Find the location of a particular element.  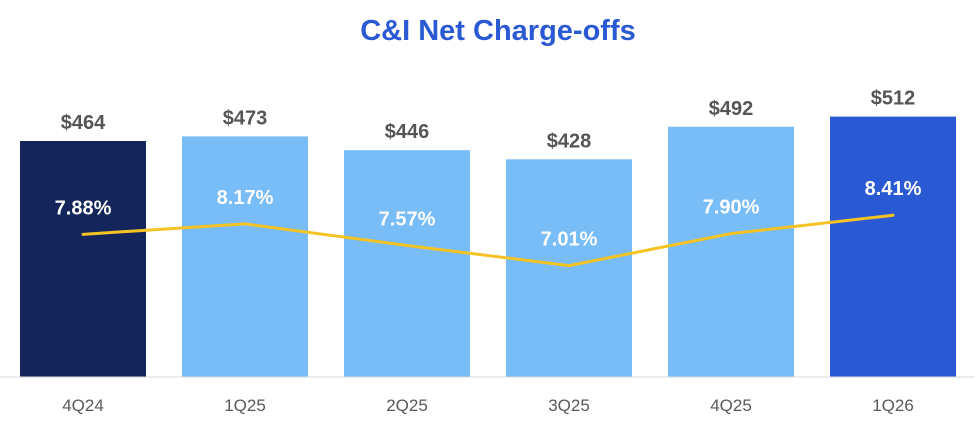

rate-label: 7.01% is located at coordinates (569, 240).